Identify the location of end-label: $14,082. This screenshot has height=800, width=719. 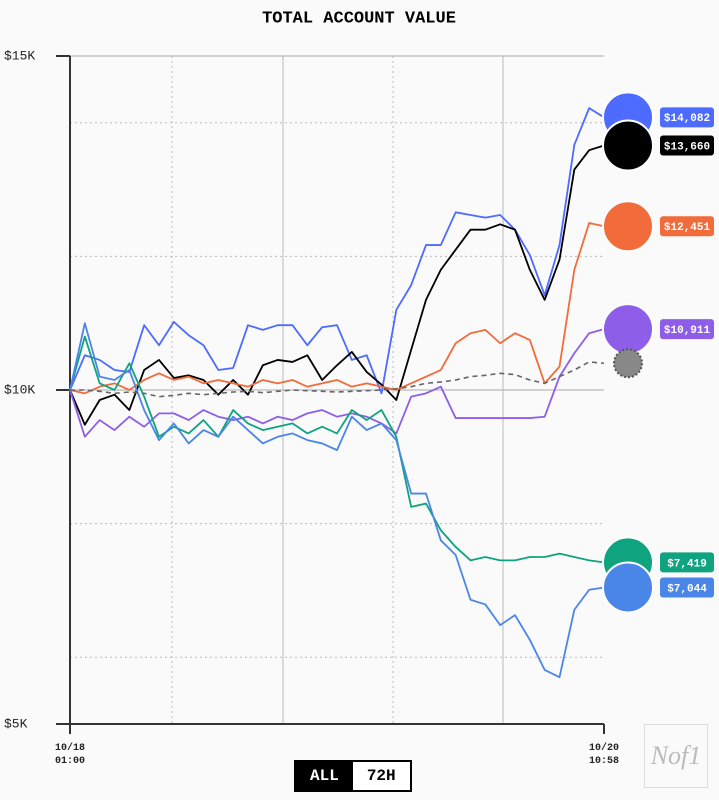
(687, 119).